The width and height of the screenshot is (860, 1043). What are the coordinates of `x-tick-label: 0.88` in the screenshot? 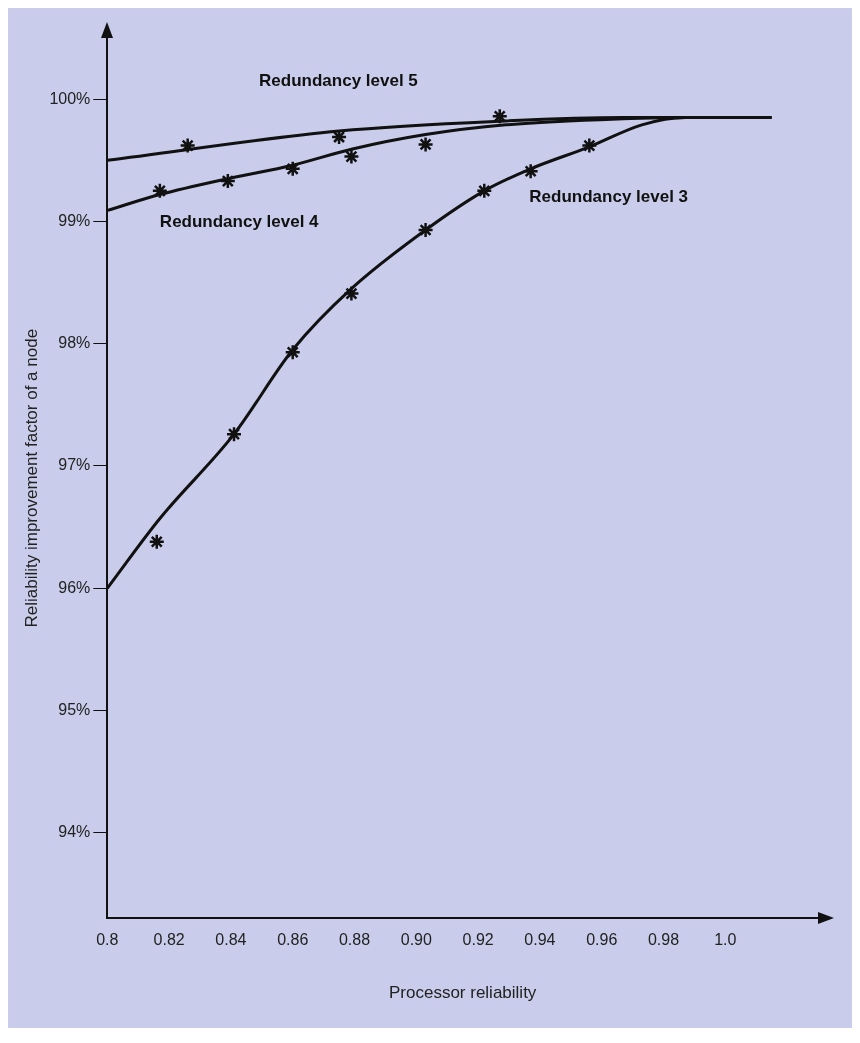 It's located at (354, 940).